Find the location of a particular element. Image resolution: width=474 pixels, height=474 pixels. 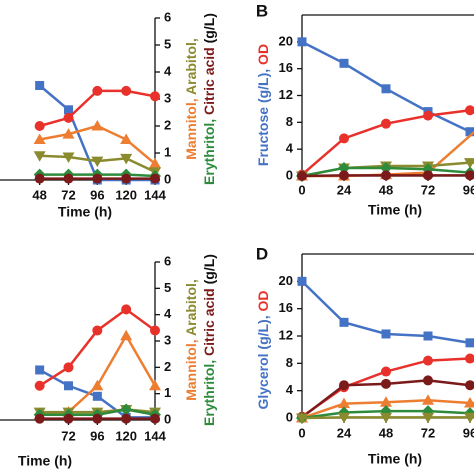

y-axis-label: Fructose (g/L), OD is located at coordinates (263, 105).